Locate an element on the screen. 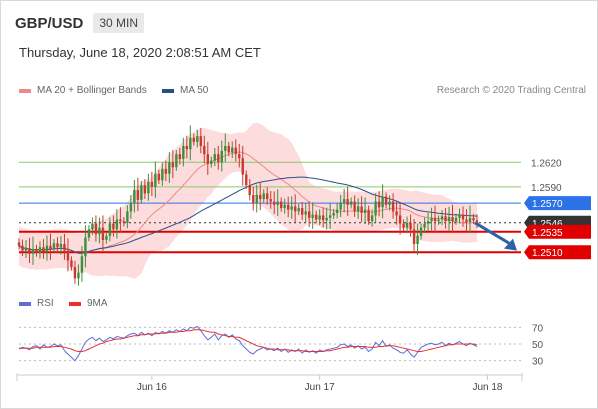 The height and width of the screenshot is (409, 598). research-credit: Research © 2020 Trading Central is located at coordinates (511, 90).